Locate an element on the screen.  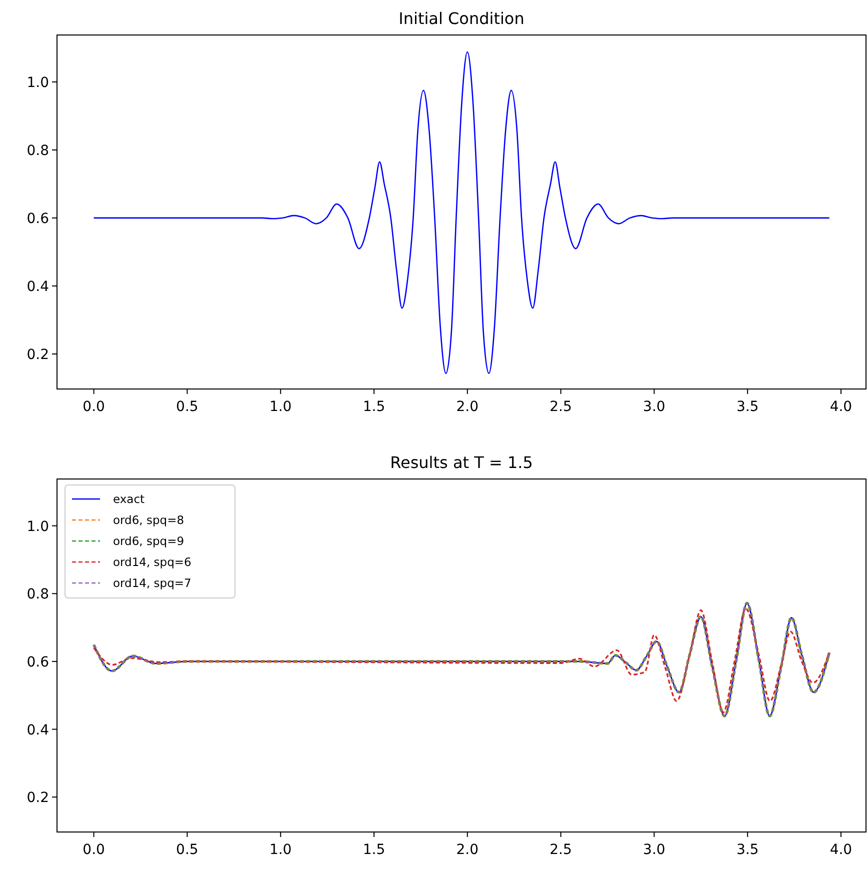
chart-title: Results at T = 1.5 is located at coordinates (461, 462).